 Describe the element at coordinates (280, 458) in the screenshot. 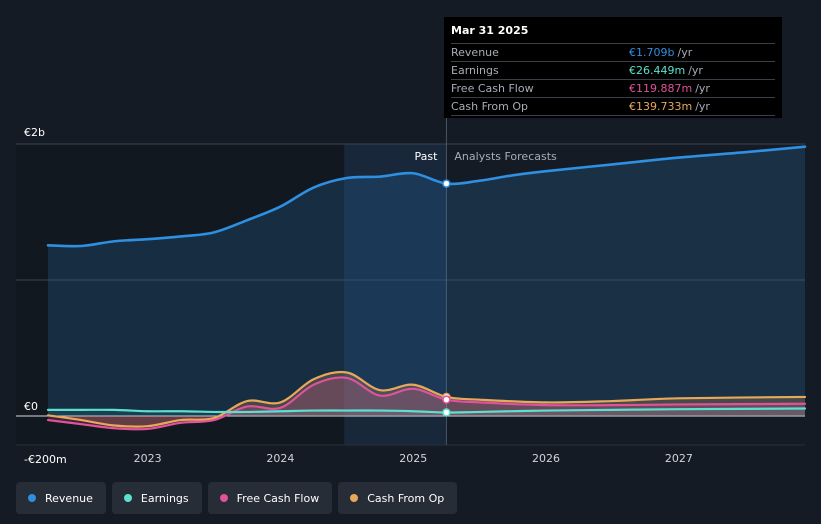

I see `x-tick-label: 2024` at that location.